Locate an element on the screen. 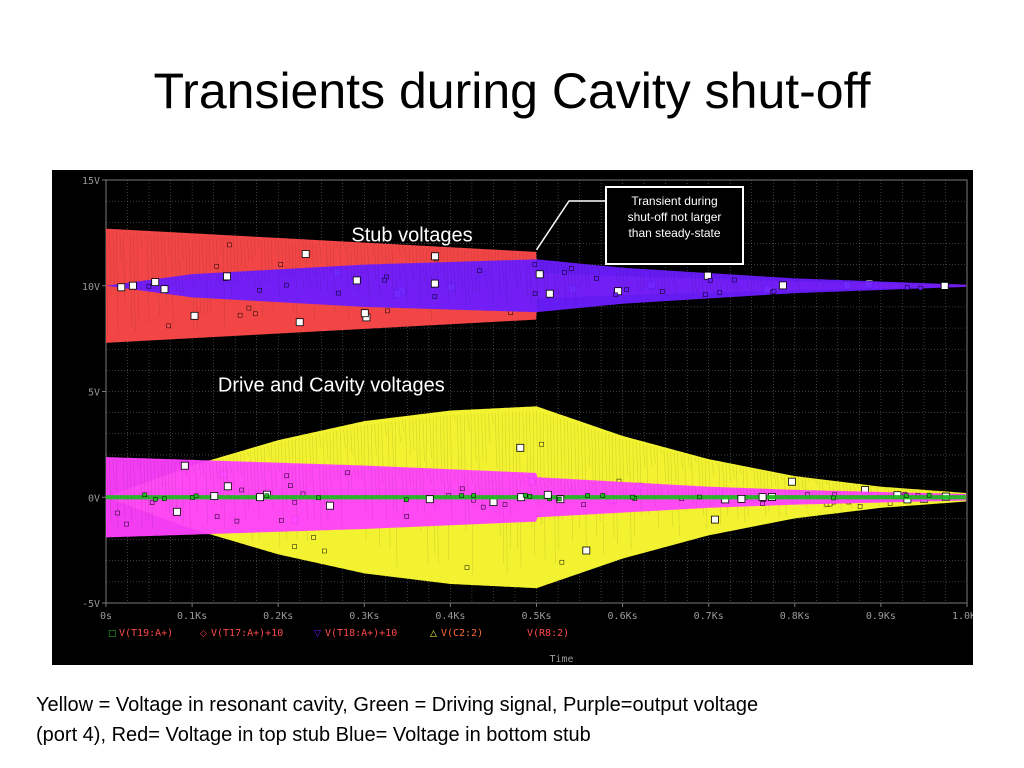 The height and width of the screenshot is (768, 1024). y-tick-label: 0V is located at coordinates (94, 498).